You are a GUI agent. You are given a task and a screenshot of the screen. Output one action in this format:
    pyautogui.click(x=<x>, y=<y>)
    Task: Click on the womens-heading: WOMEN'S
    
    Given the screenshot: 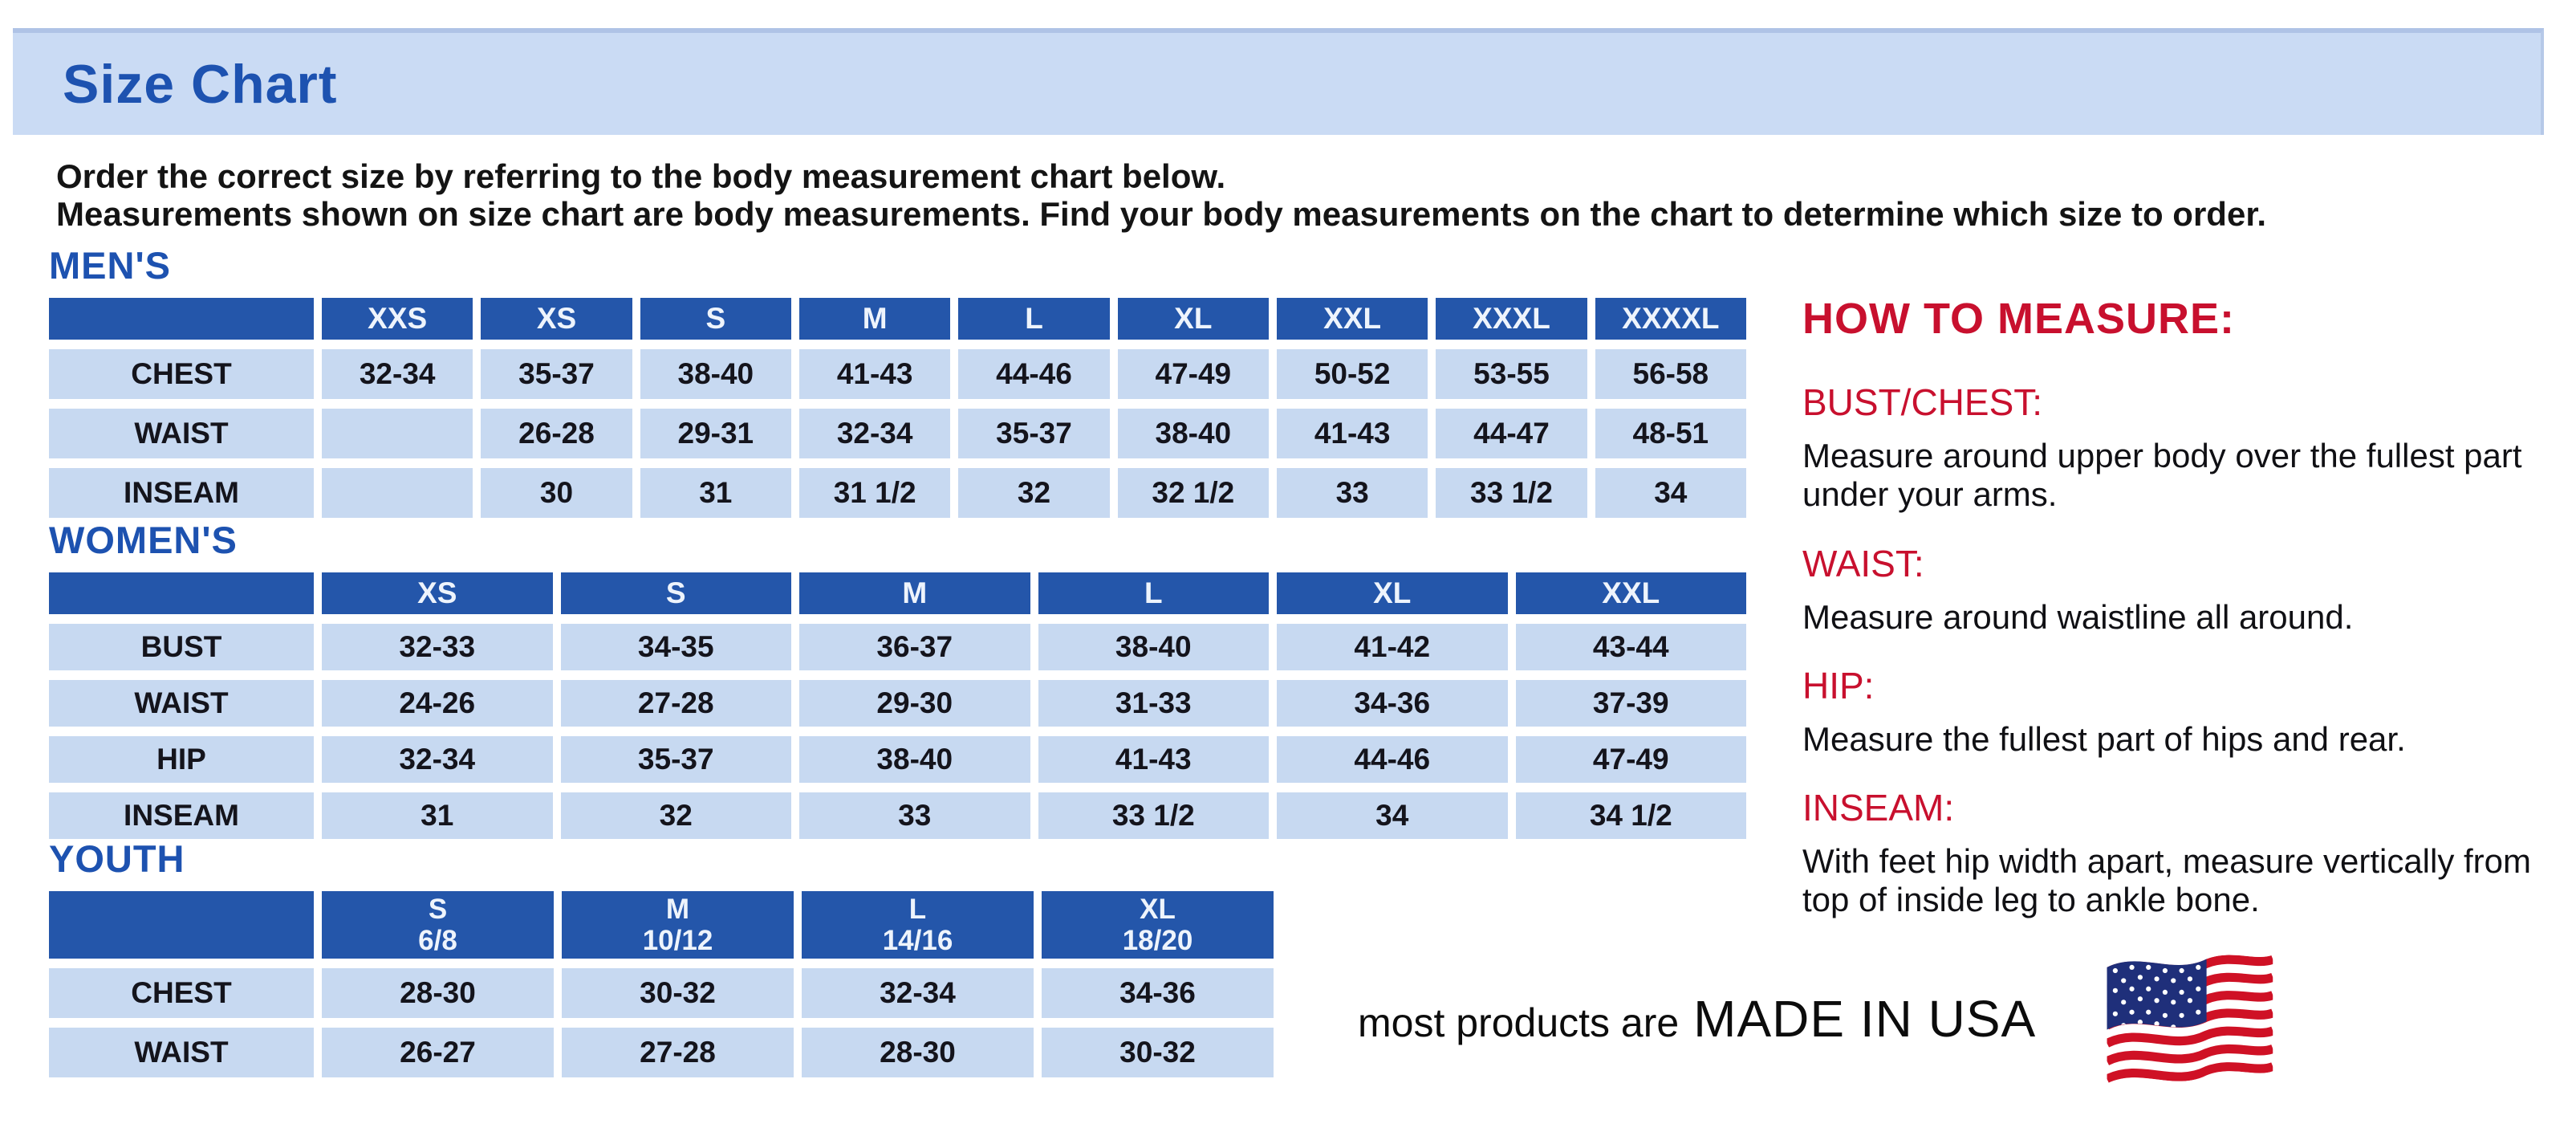 What is the action you would take?
    pyautogui.click(x=144, y=540)
    